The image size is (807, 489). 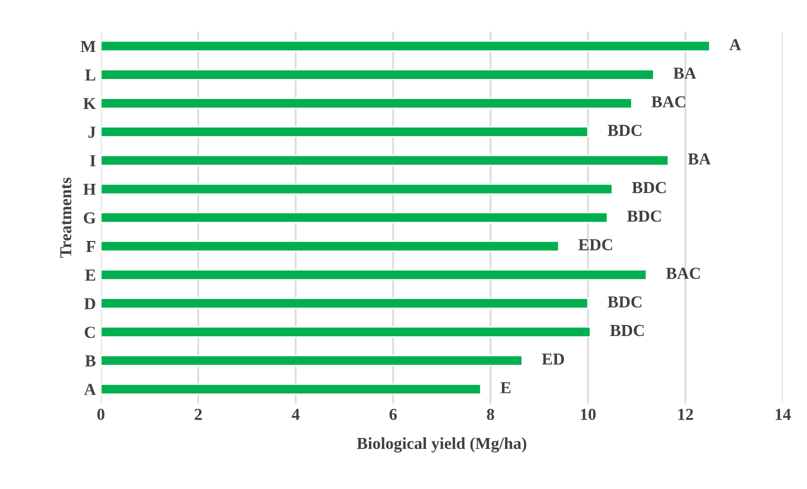 I want to click on y-tick-label: E, so click(x=90, y=275).